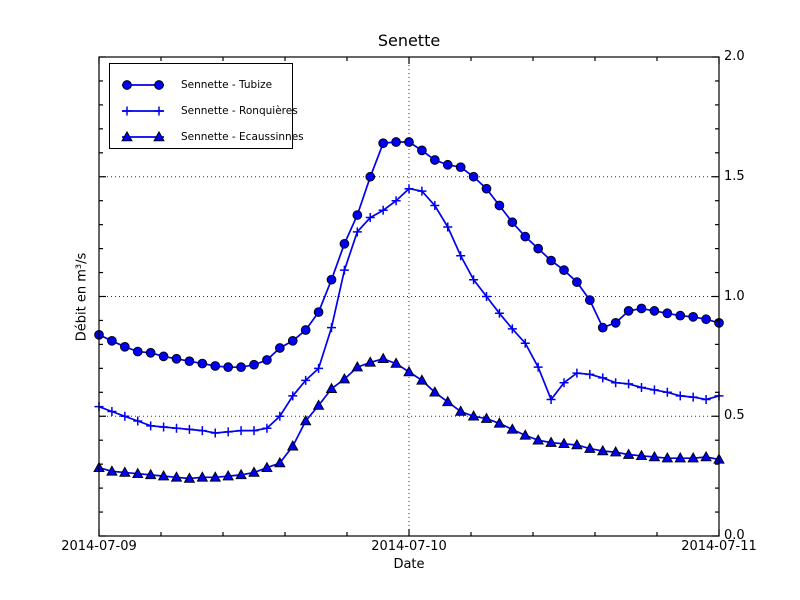 The width and height of the screenshot is (800, 600). I want to click on triangle-marker-line-icon, so click(143, 136).